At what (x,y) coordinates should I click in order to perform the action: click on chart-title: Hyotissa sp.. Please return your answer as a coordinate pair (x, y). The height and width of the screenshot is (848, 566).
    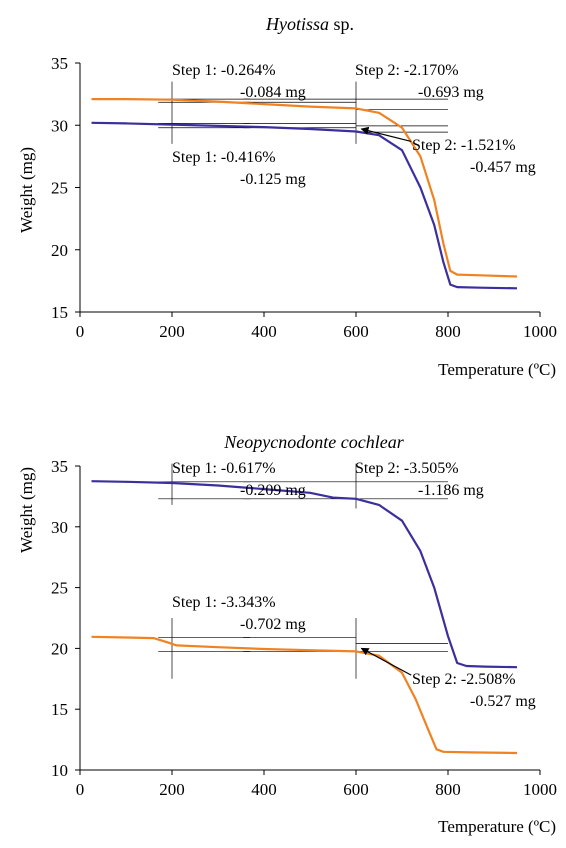
    Looking at the image, I should click on (309, 24).